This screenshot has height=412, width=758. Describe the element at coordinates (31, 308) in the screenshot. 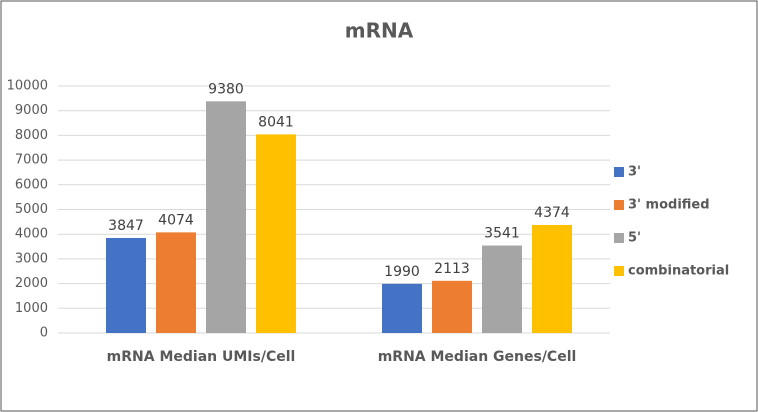

I see `y-tick-label: 1000` at that location.